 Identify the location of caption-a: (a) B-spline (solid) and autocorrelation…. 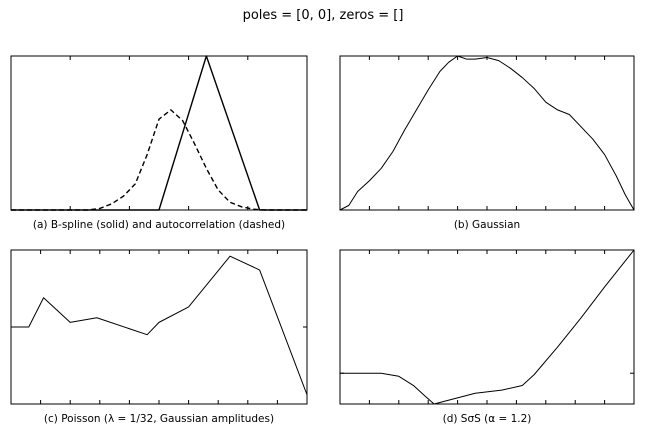
(159, 225).